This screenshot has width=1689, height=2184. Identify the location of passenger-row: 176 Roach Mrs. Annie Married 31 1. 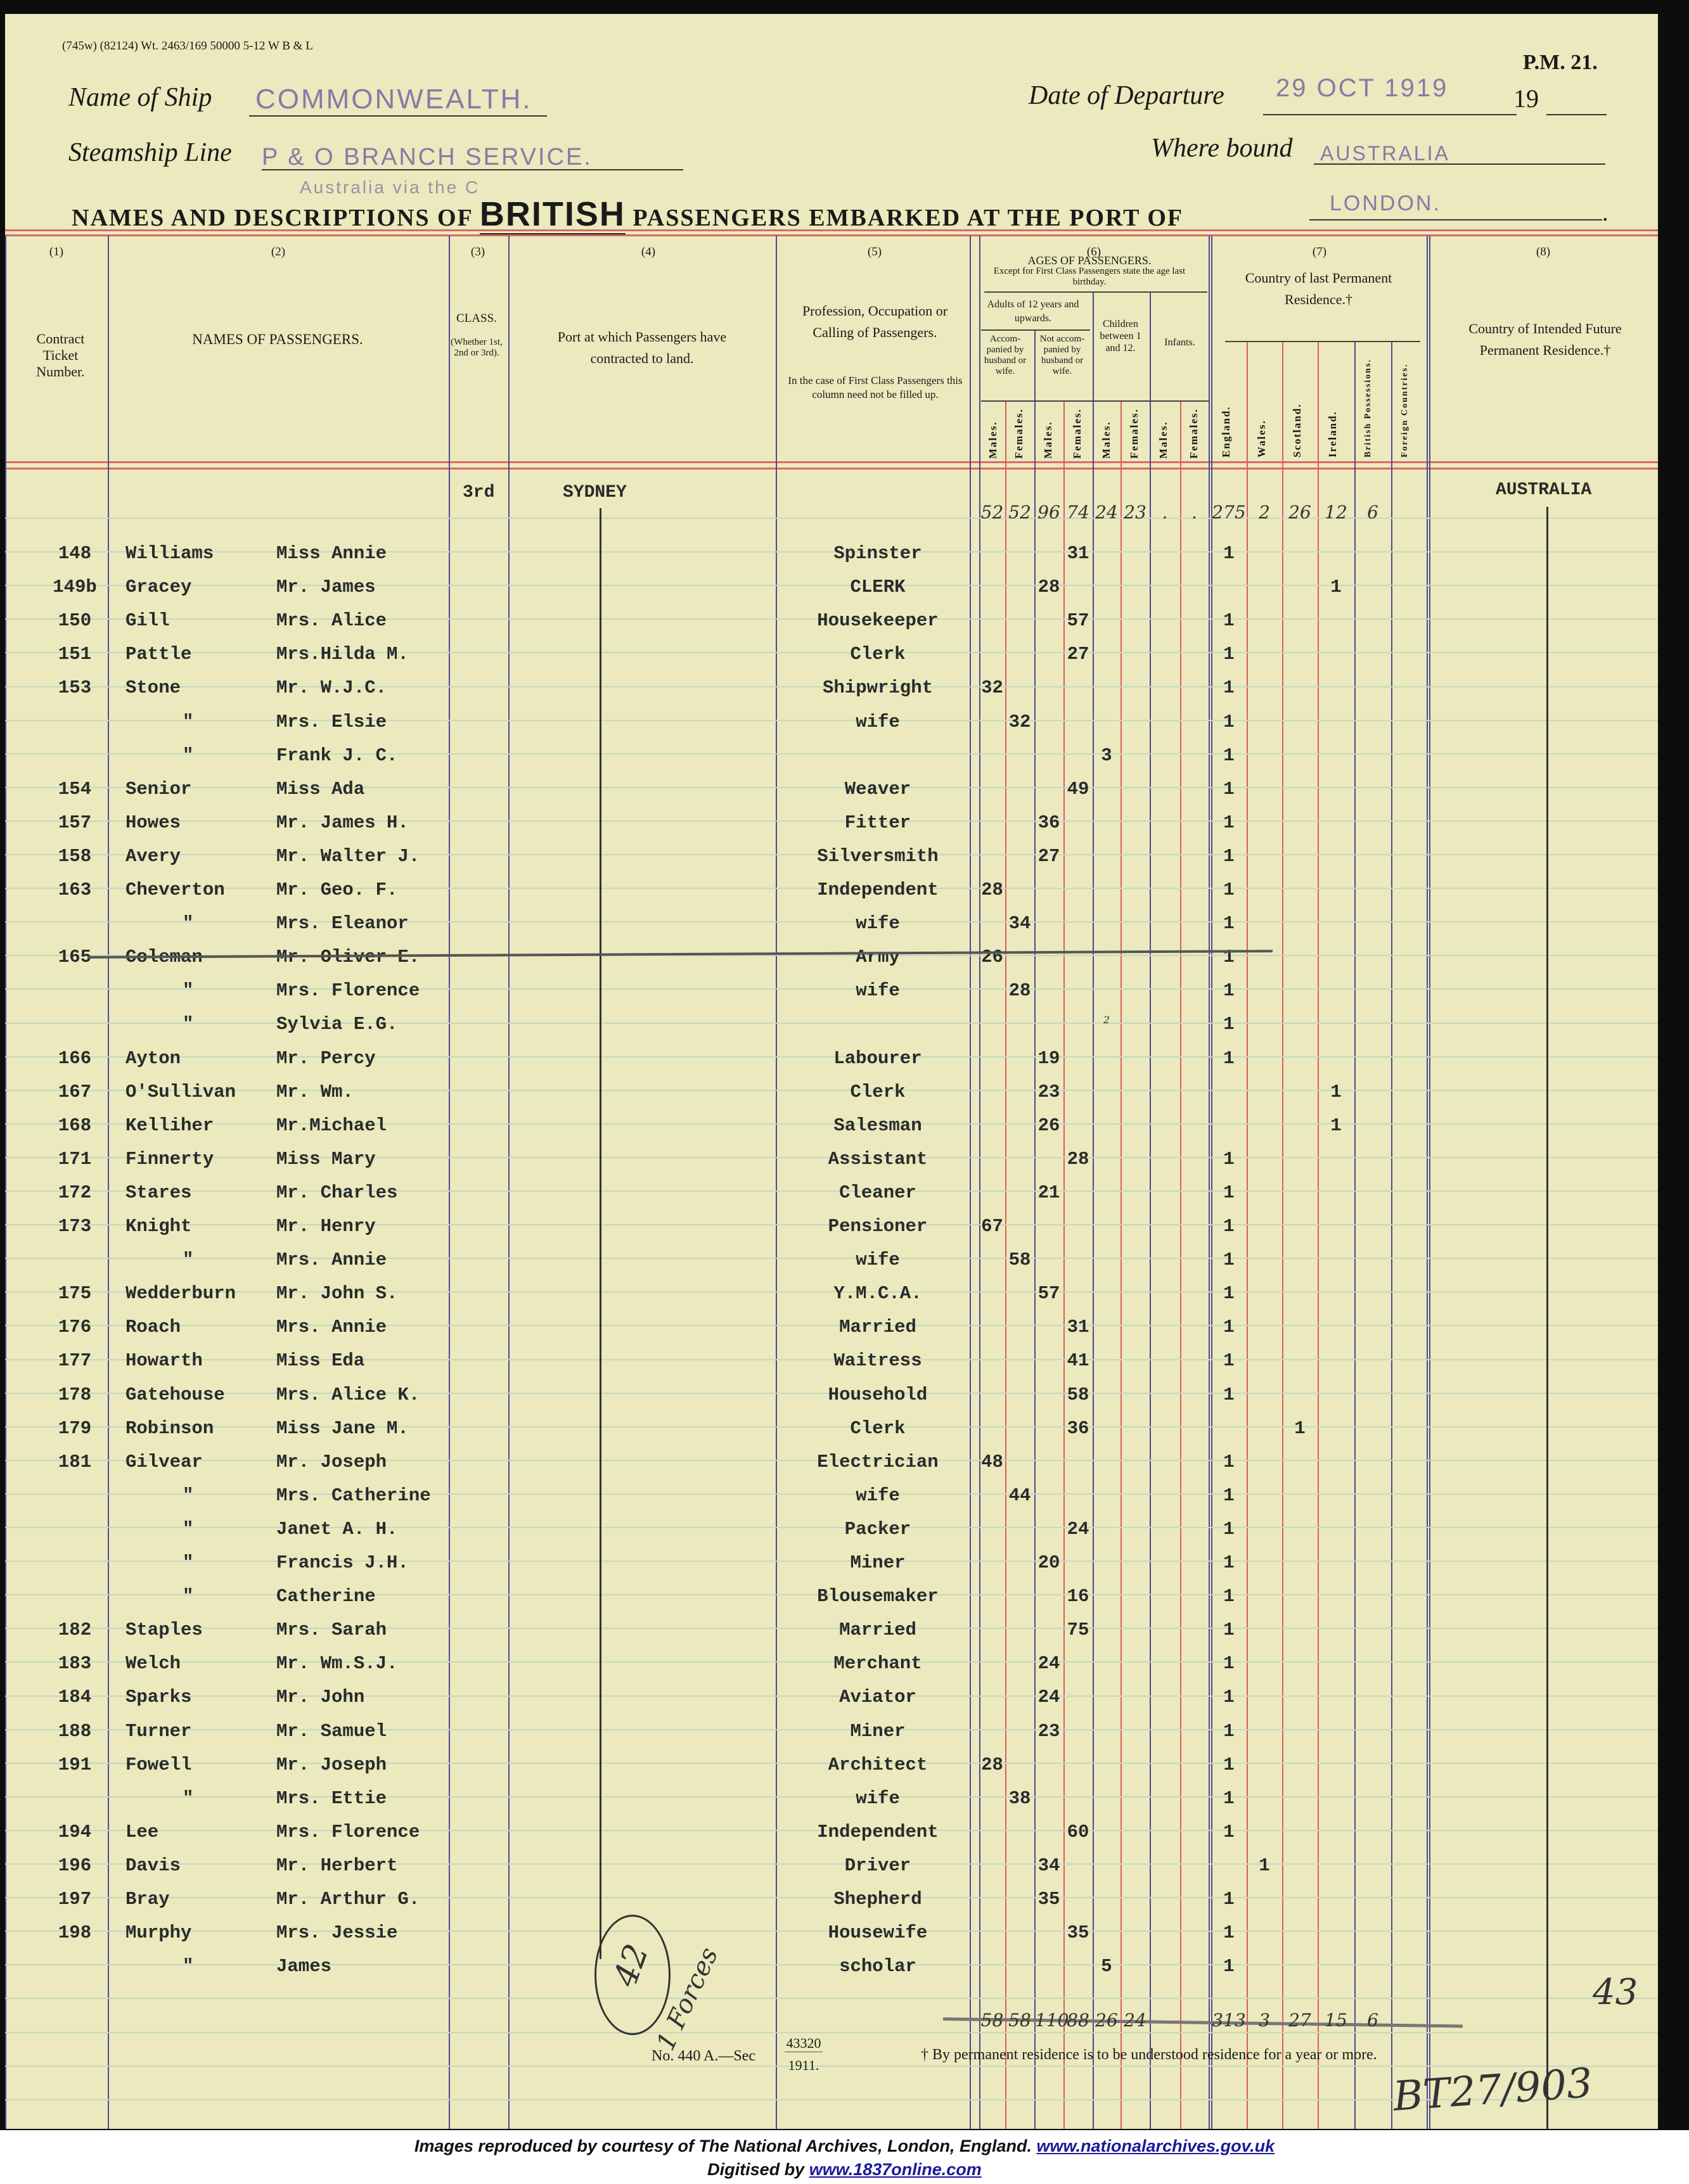
(831, 1332).